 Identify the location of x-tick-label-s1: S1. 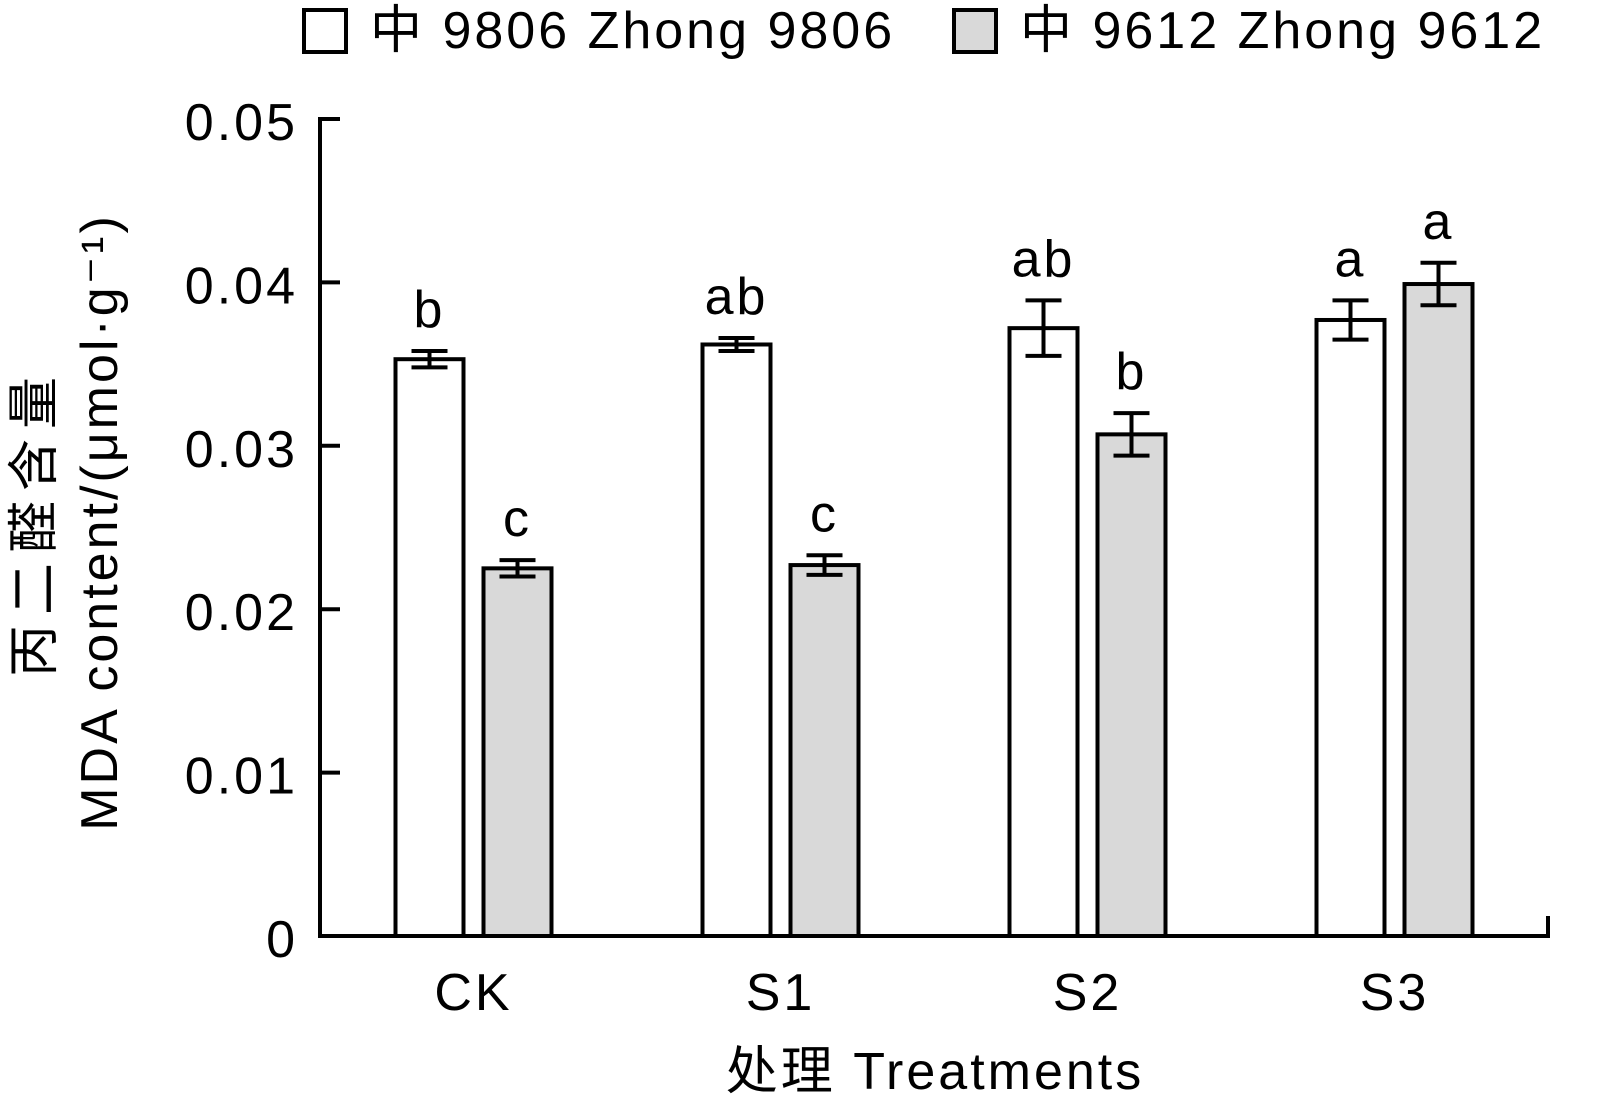
(781, 993).